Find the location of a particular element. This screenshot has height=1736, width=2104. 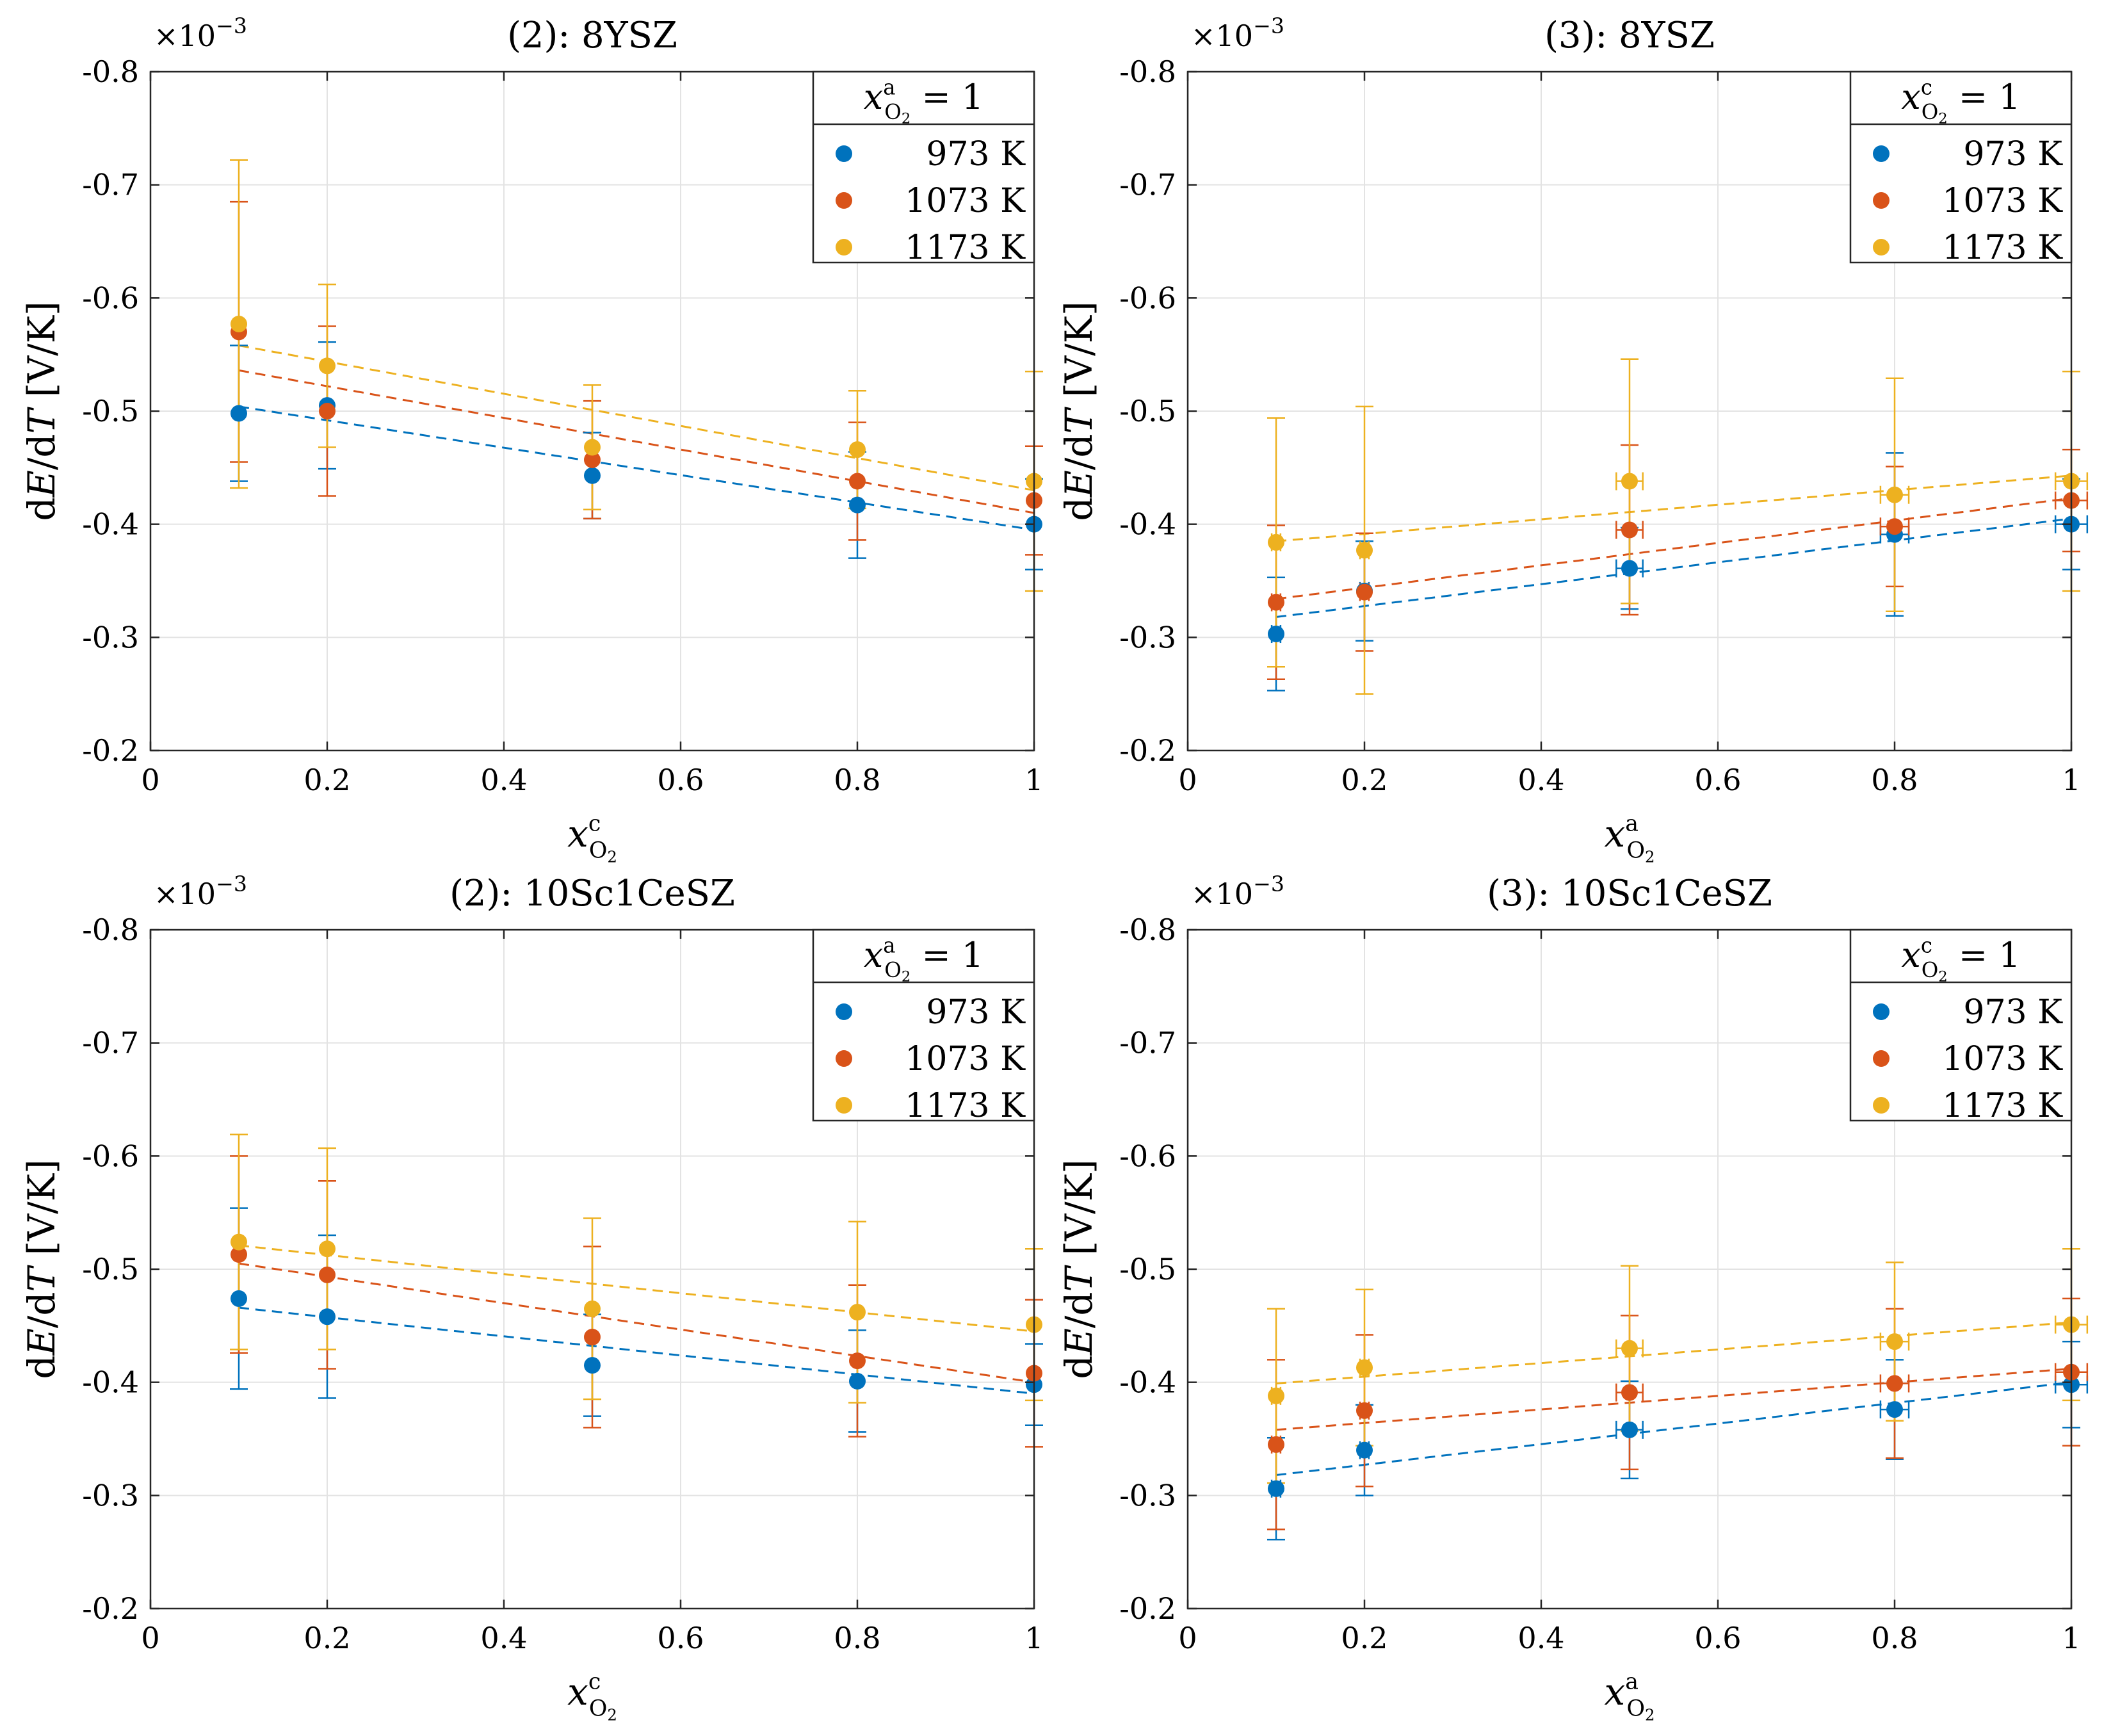

x-axis-title: xc O2 is located at coordinates (592, 838).